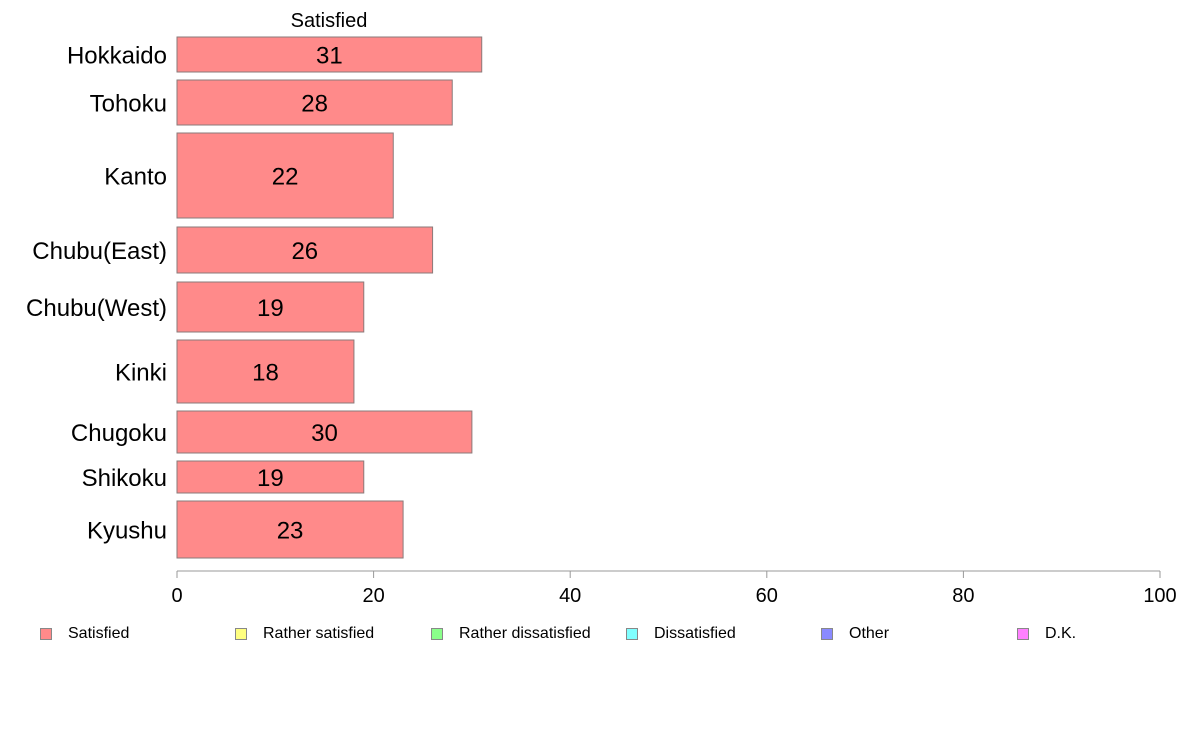 This screenshot has height=736, width=1188. I want to click on category-label: Shikoku, so click(124, 478).